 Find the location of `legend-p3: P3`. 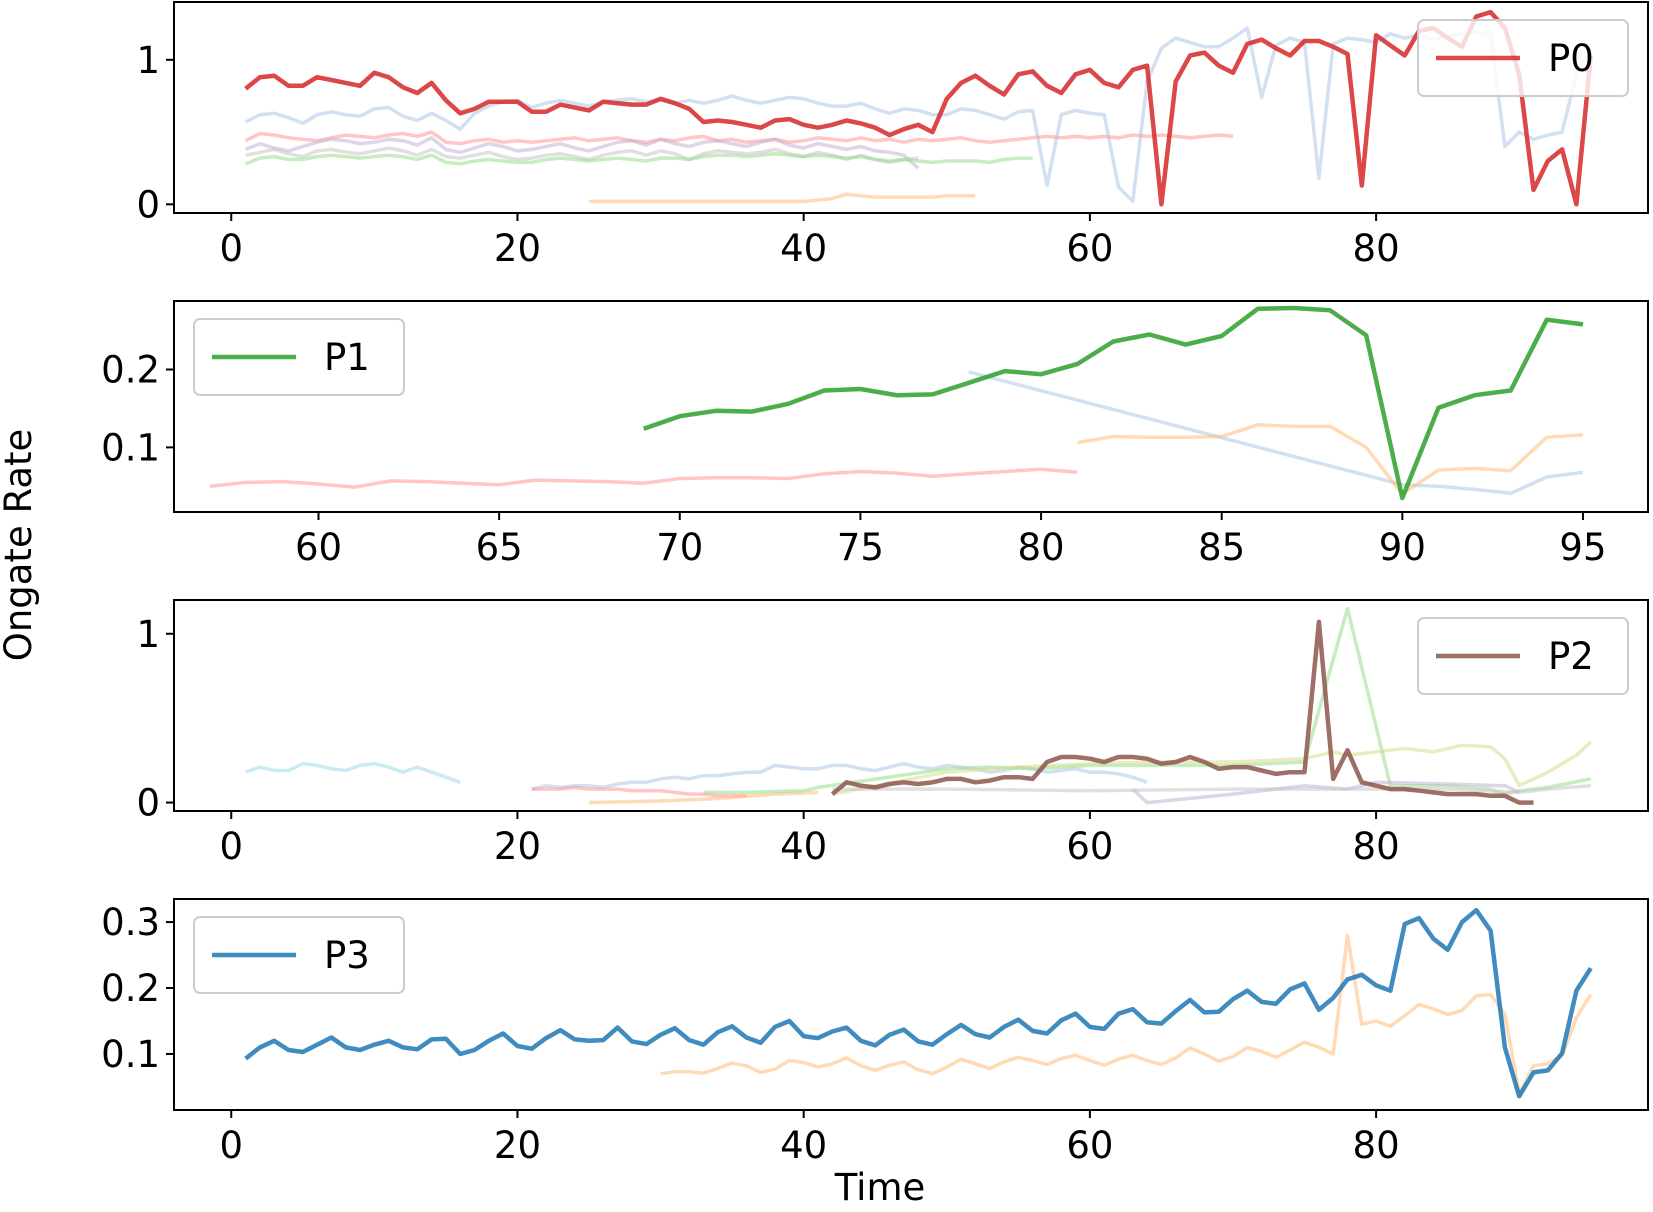

legend-p3: P3 is located at coordinates (299, 955).